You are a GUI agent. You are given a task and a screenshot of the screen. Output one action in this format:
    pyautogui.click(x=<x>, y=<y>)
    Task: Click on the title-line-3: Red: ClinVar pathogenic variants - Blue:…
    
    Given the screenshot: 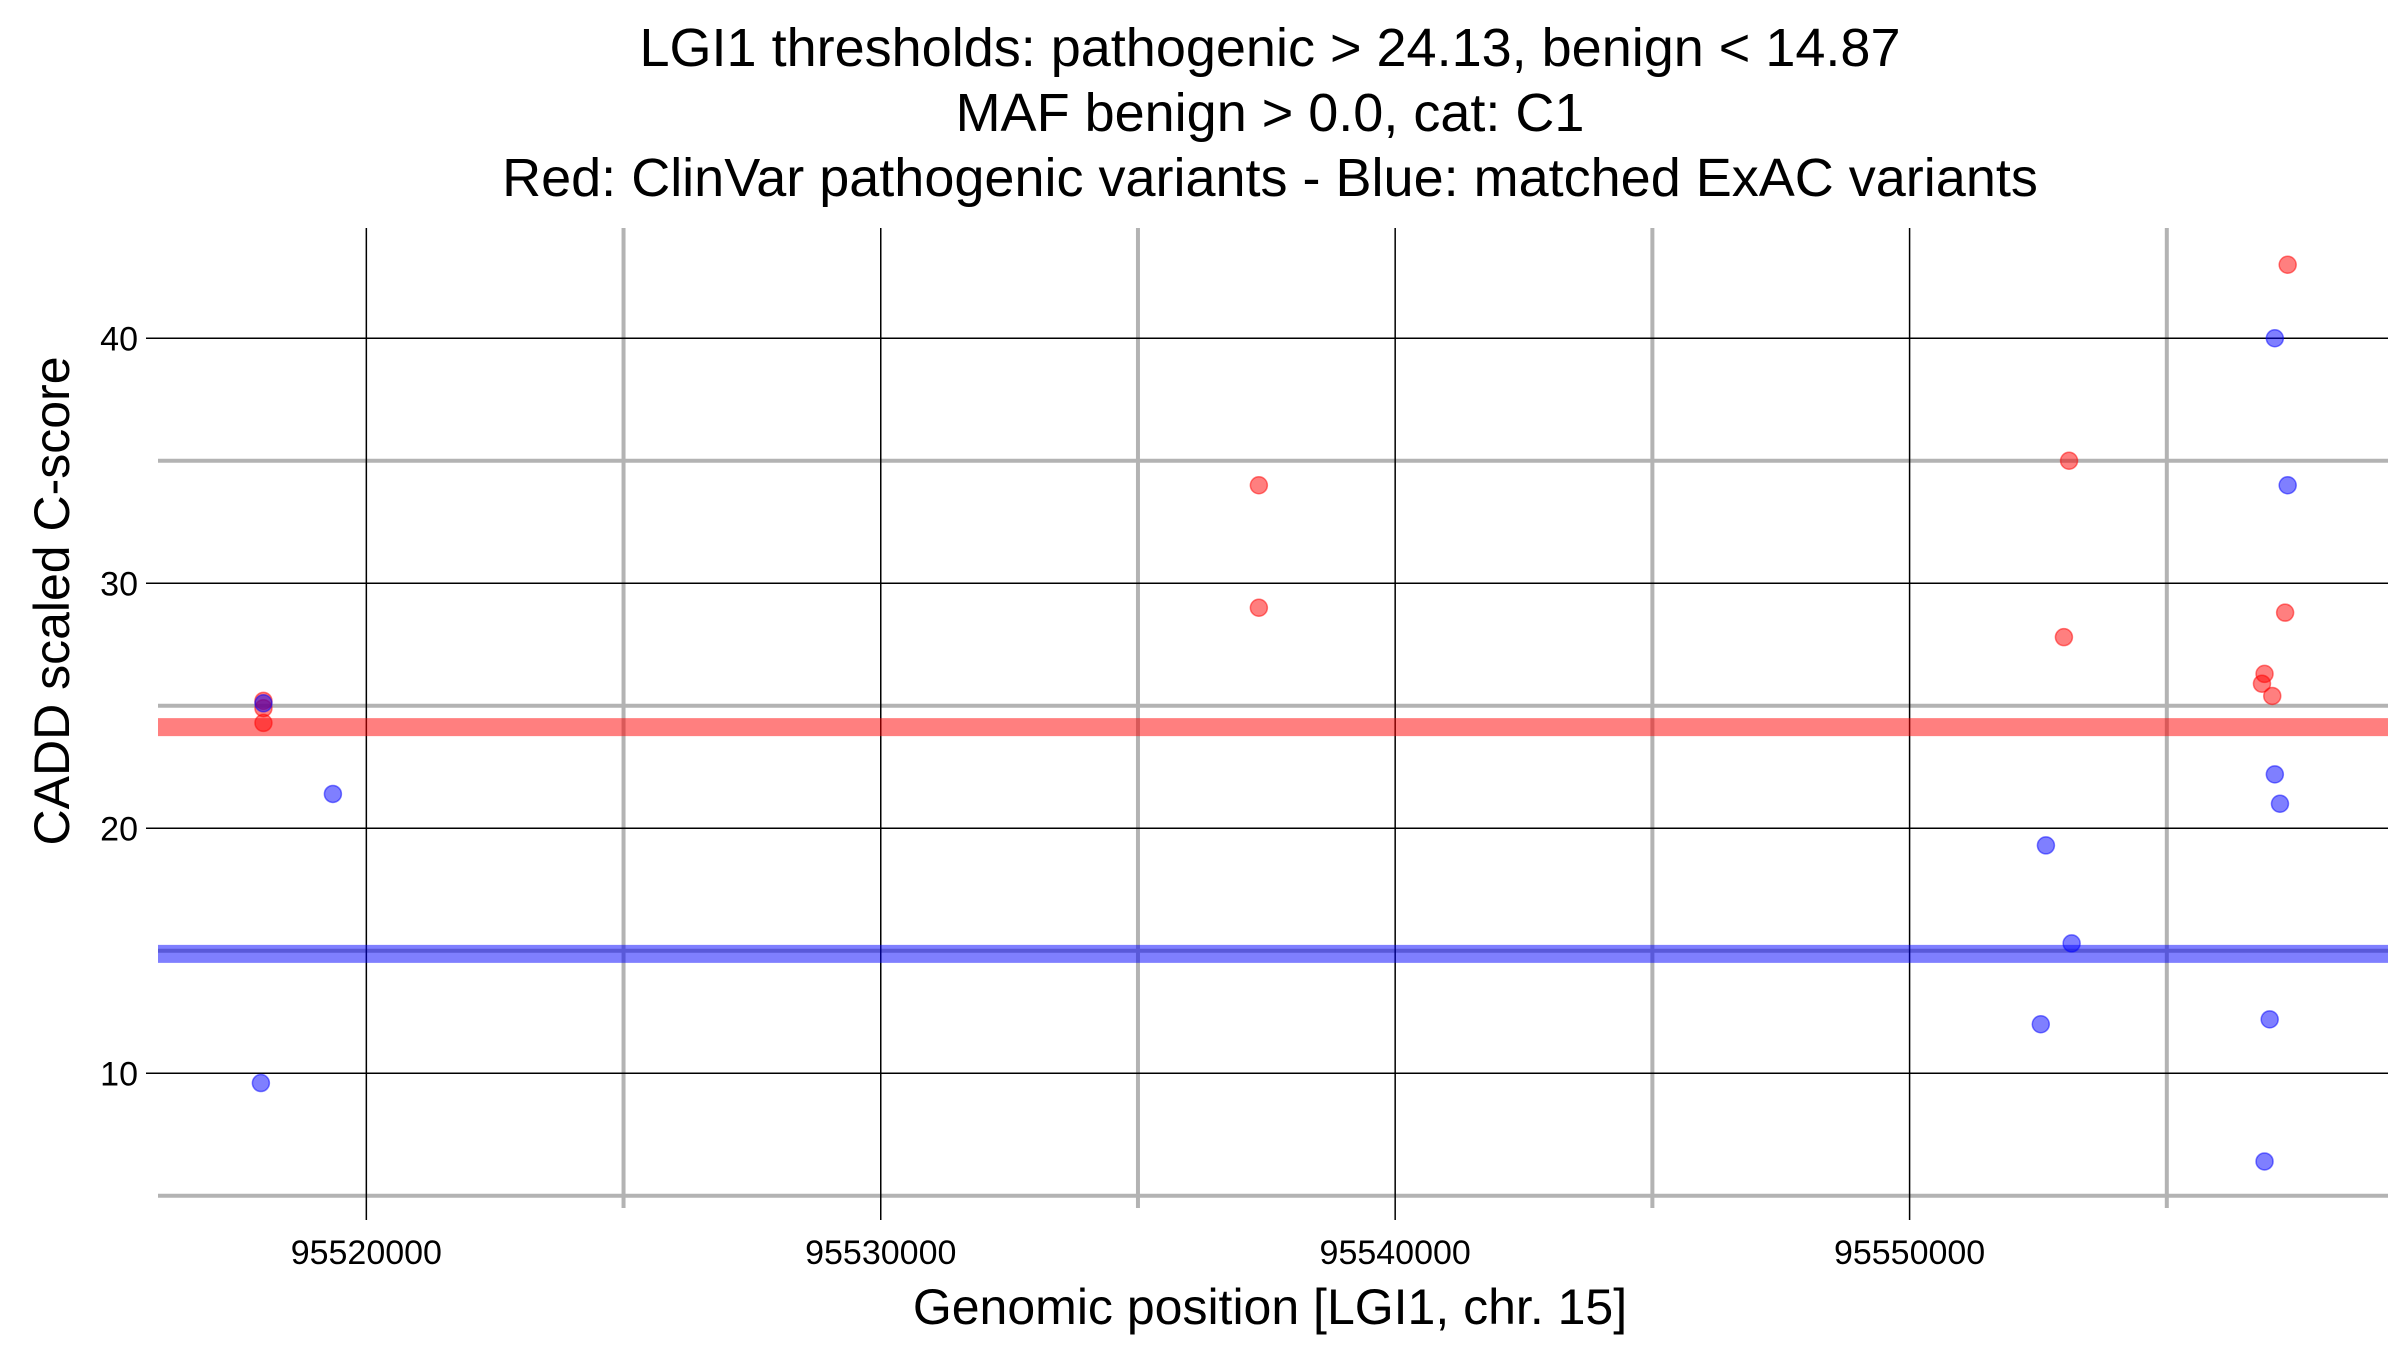 What is the action you would take?
    pyautogui.click(x=1270, y=178)
    